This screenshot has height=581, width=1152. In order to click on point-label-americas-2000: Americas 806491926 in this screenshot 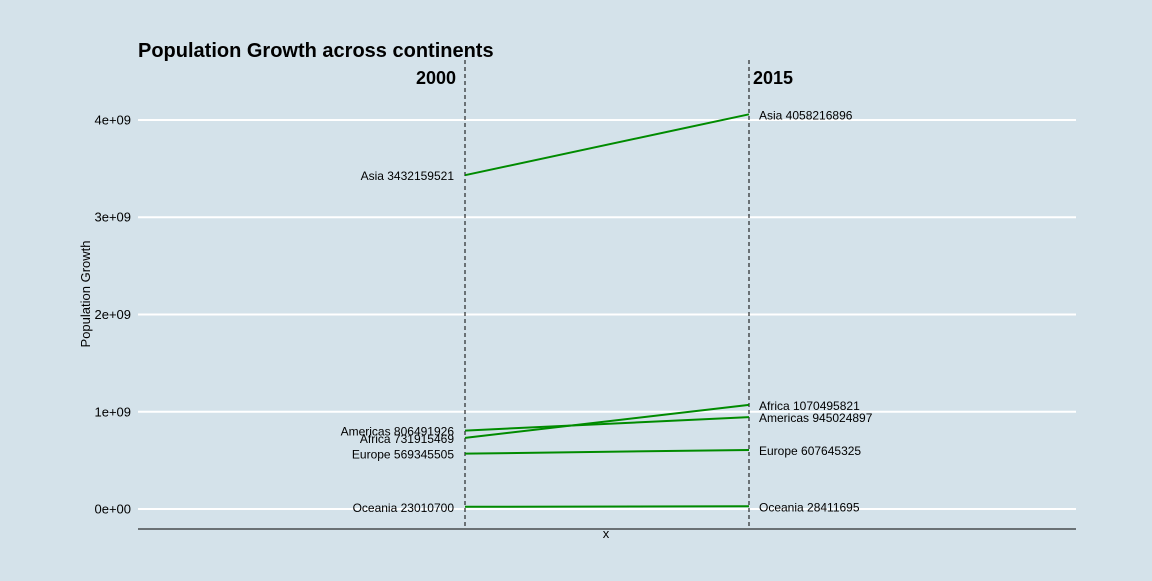, I will do `click(398, 432)`.